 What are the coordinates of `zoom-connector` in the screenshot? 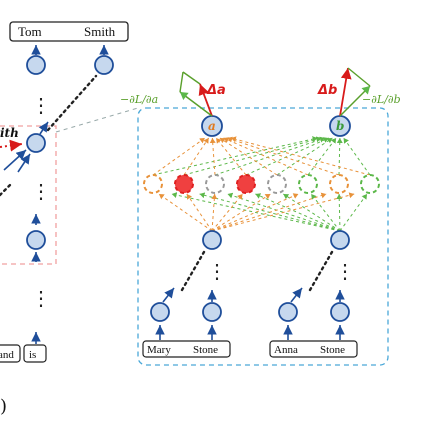 It's located at (97, 120).